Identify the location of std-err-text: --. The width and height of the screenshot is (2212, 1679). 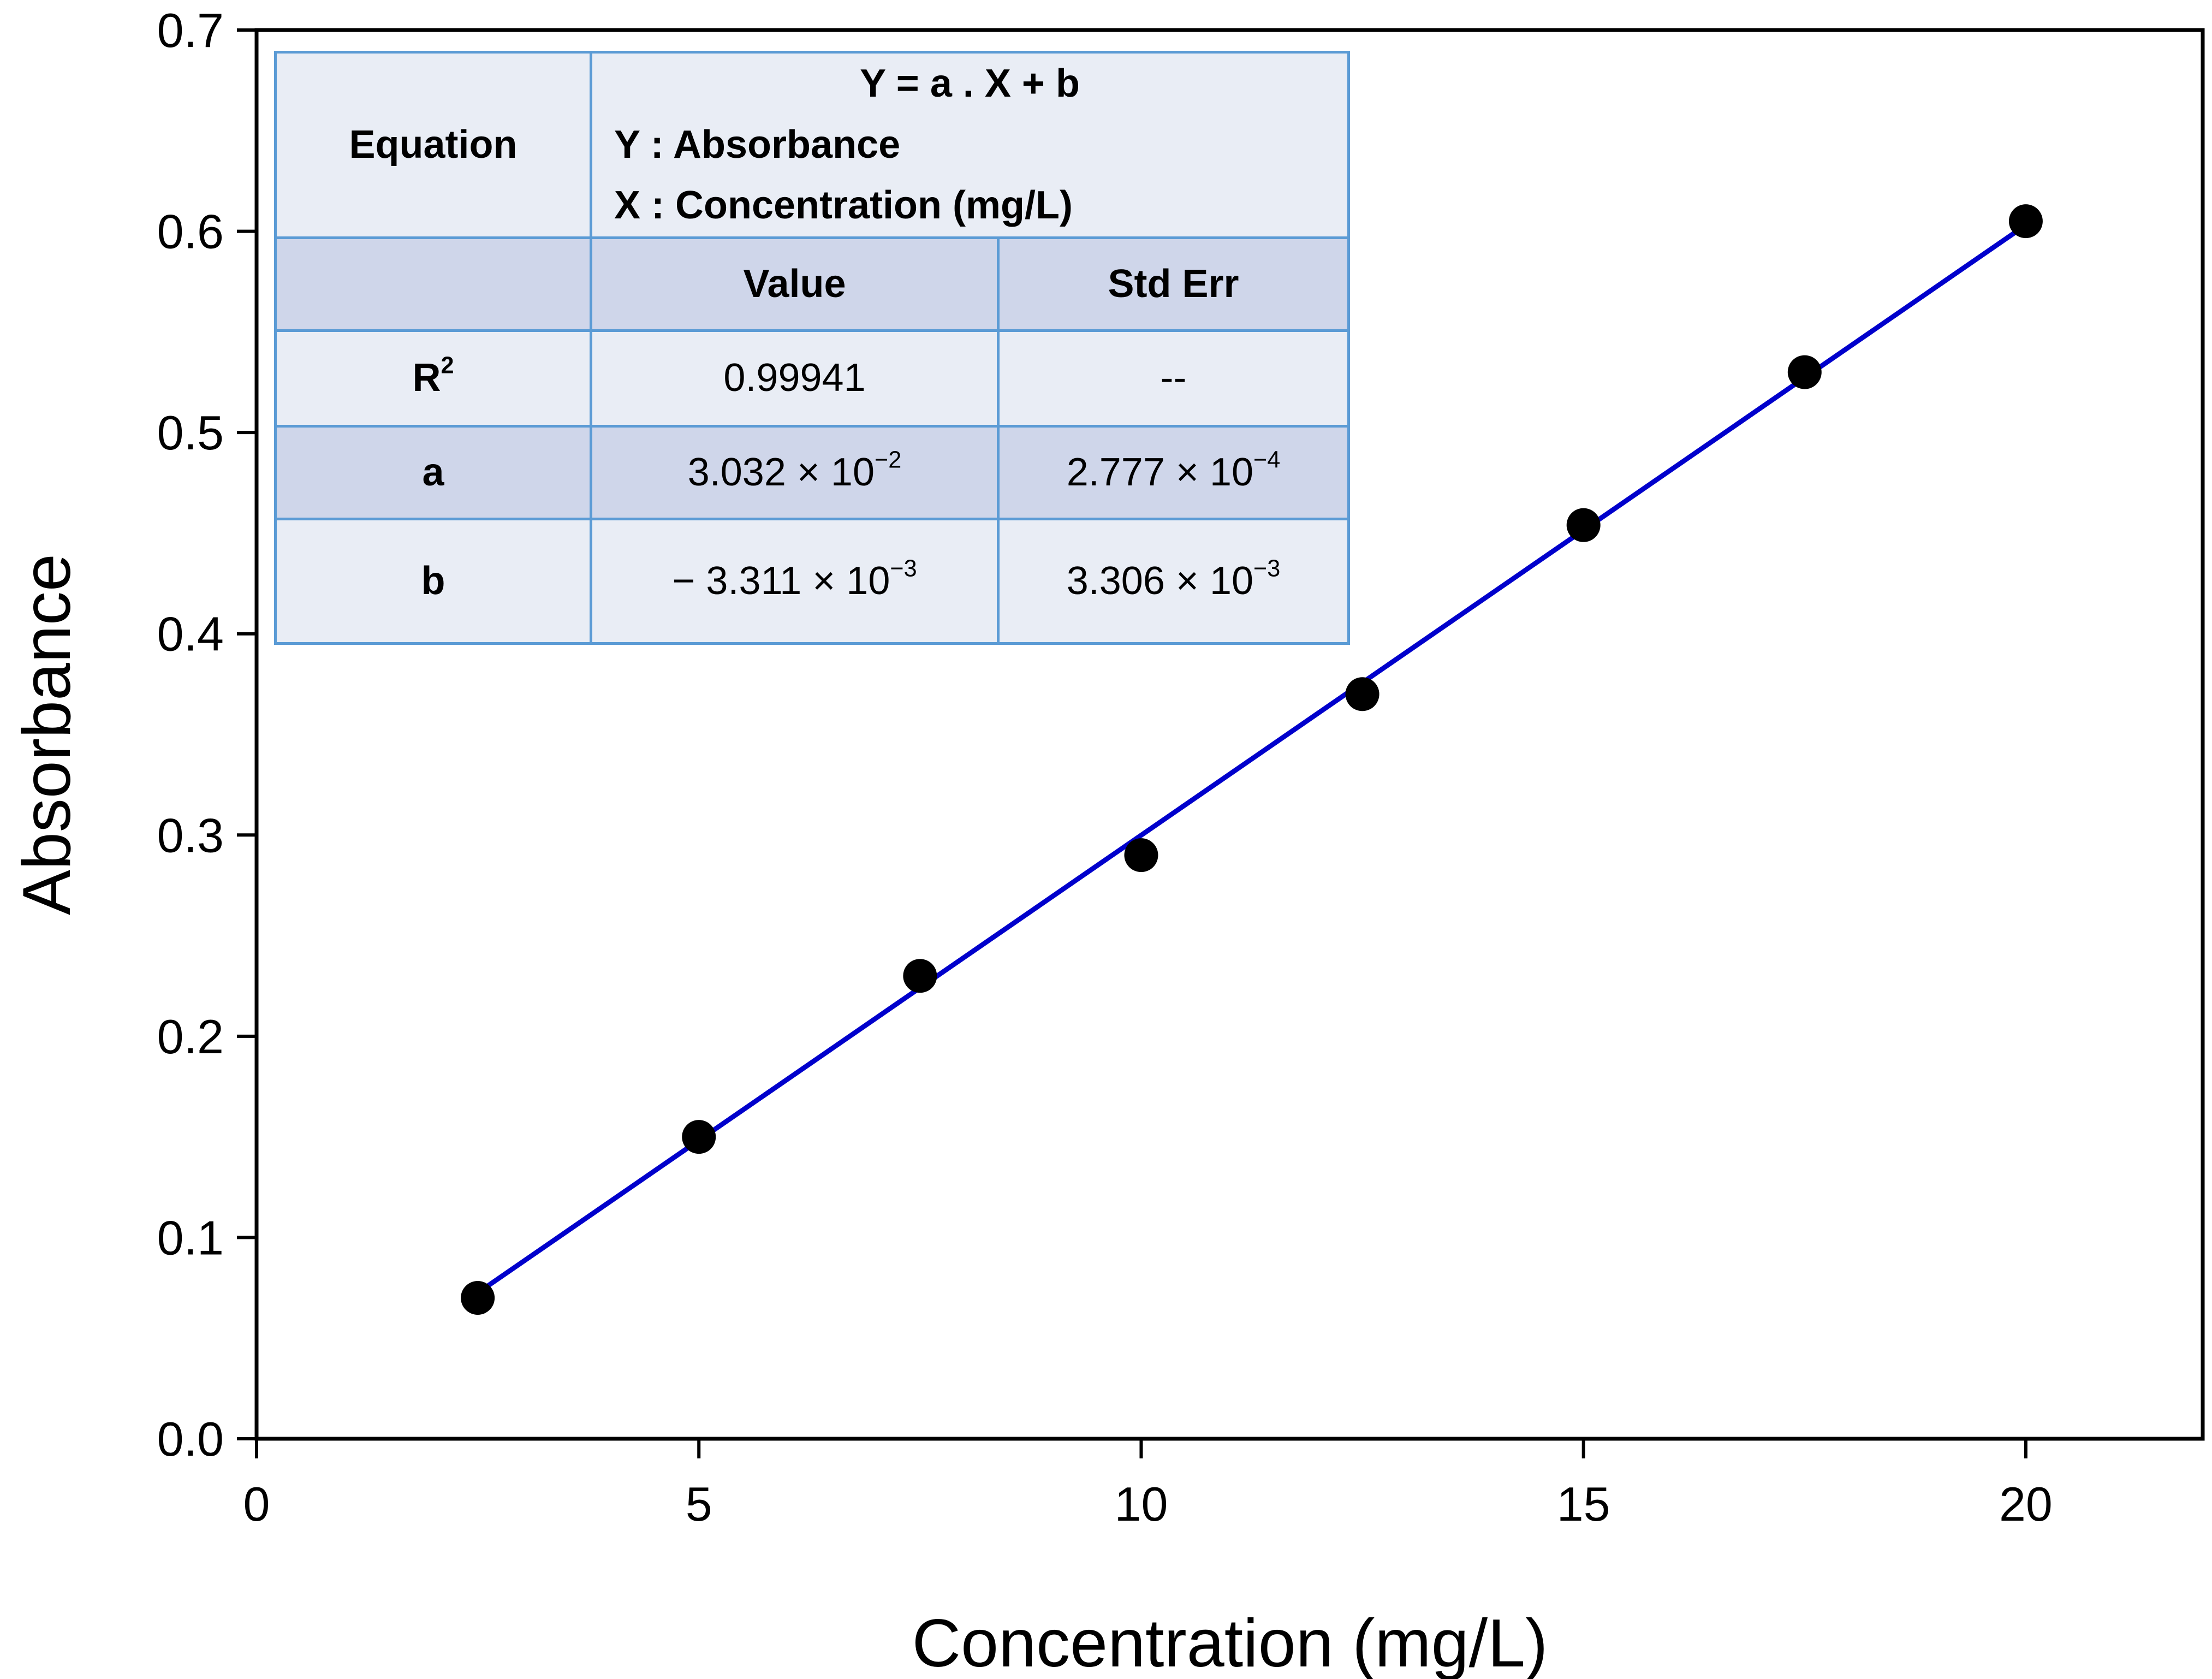
(1173, 378).